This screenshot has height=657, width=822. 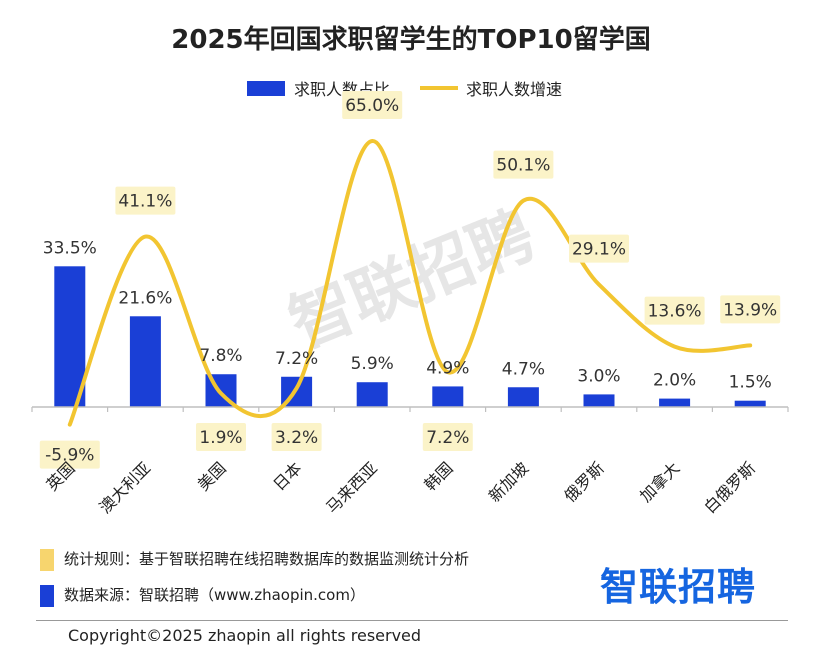 I want to click on source-note: 数据来源：智联招聘（www.zhaopin.com）, so click(x=202, y=595).